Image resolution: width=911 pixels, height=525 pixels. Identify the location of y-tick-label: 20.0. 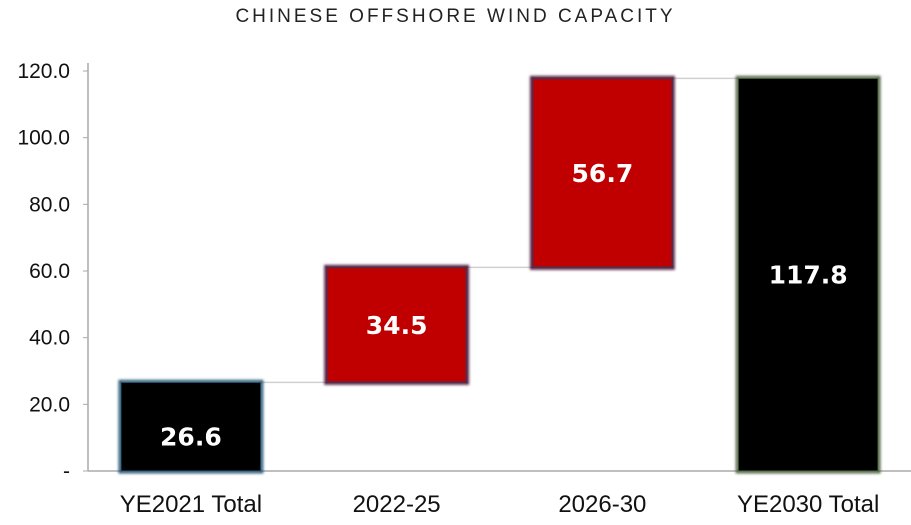
(49, 404).